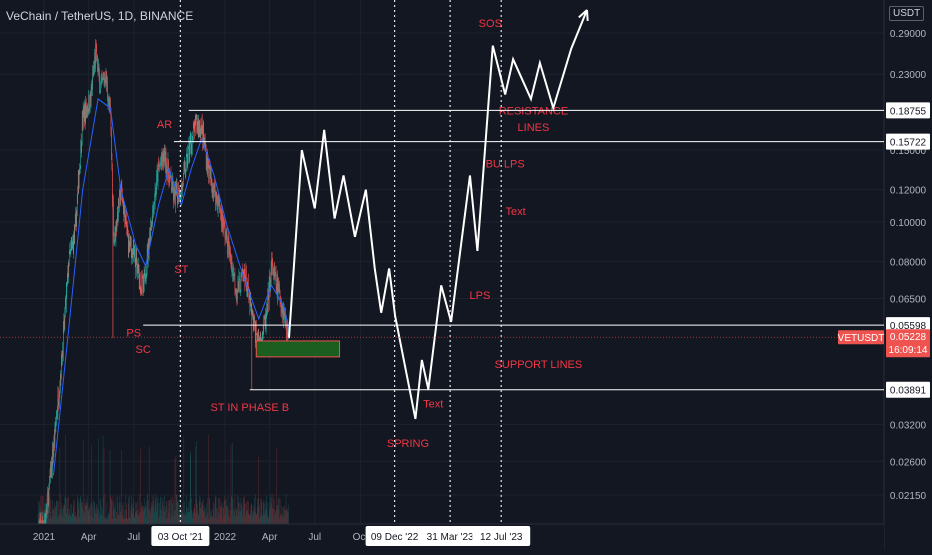 The width and height of the screenshot is (932, 555). I want to click on annotation-label: ST, so click(181, 270).